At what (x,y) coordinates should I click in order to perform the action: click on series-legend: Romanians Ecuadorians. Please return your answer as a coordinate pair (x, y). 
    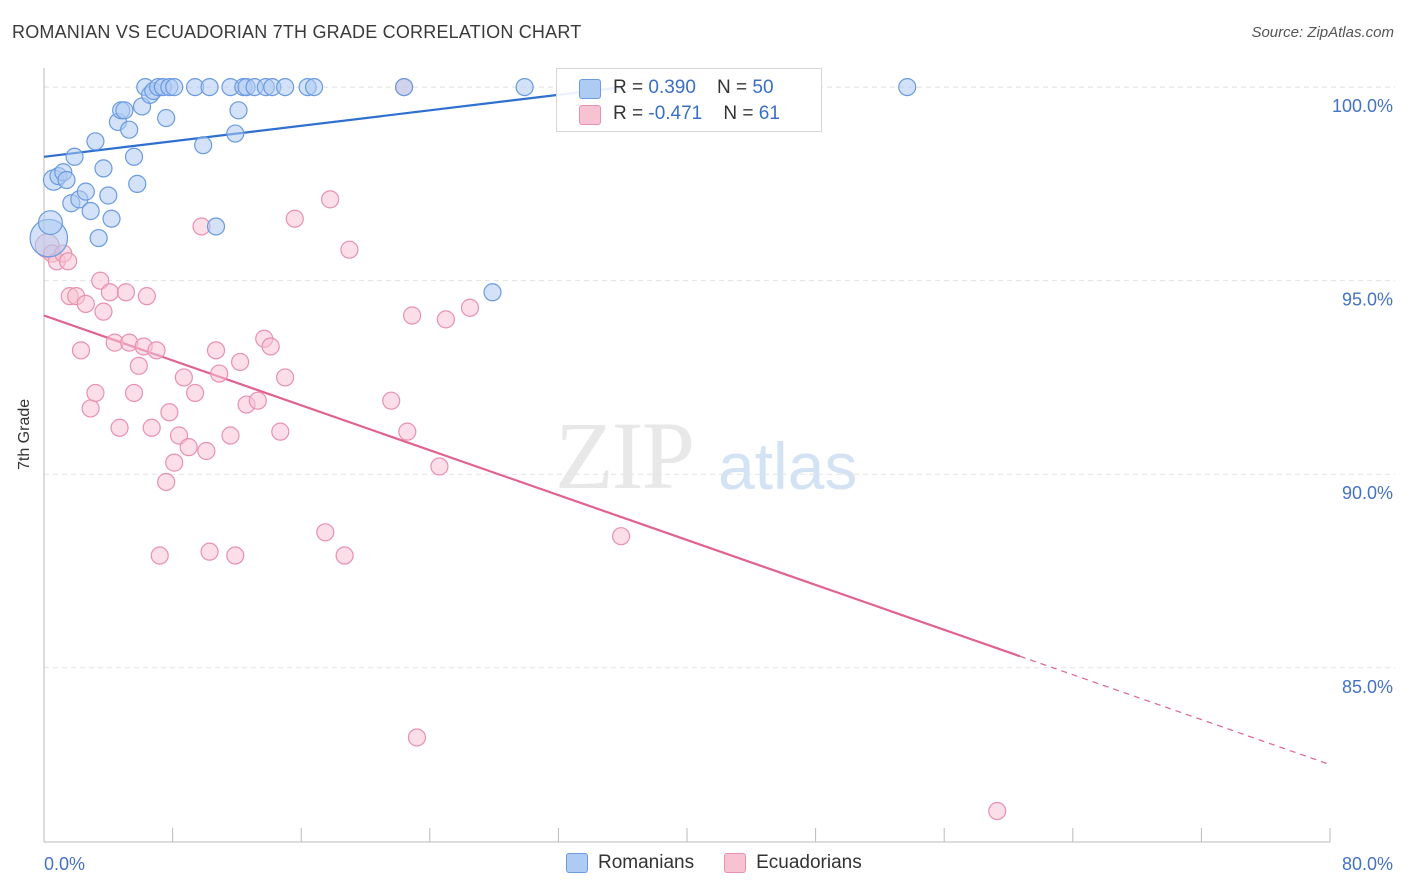
    Looking at the image, I should click on (729, 863).